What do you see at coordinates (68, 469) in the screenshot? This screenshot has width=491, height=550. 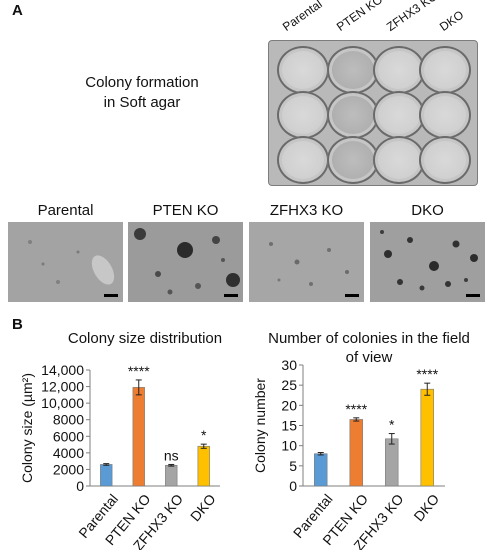 I see `y-tick-label: 2000` at bounding box center [68, 469].